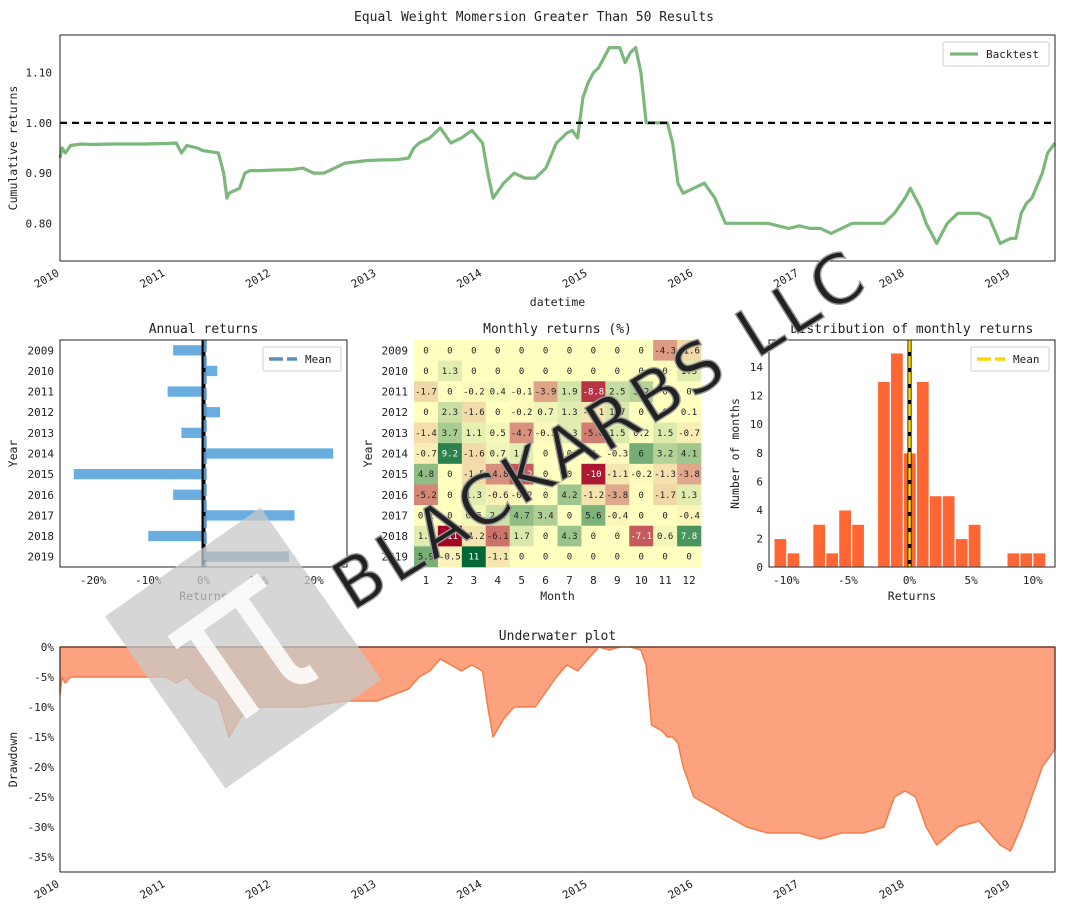 Image resolution: width=1065 pixels, height=912 pixels. Describe the element at coordinates (39, 173) in the screenshot. I see `y-tick-label: 0.90` at that location.